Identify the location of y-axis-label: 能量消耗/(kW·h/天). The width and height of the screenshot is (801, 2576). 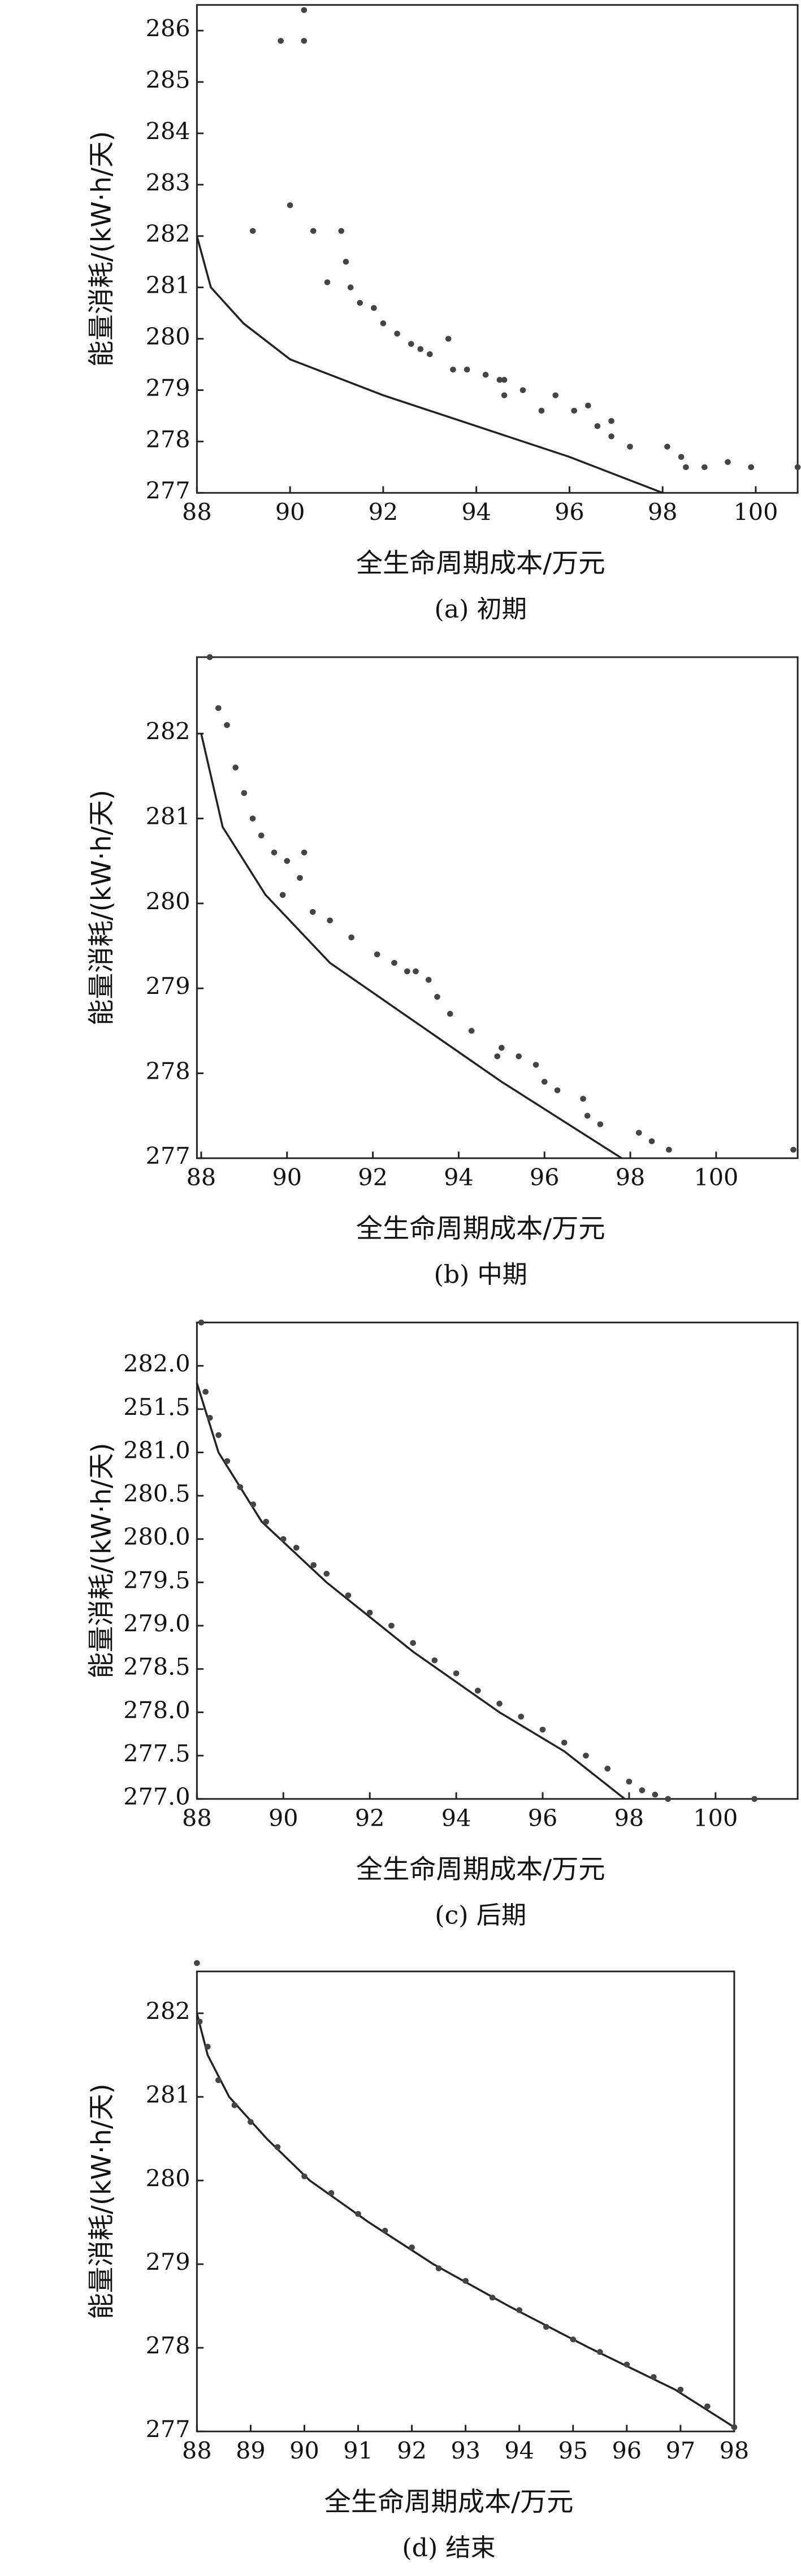
(101, 908).